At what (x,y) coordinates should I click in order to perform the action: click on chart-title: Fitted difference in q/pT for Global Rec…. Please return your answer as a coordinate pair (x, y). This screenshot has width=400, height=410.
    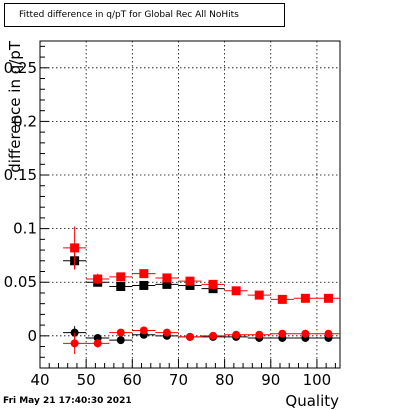
    Looking at the image, I should click on (144, 15).